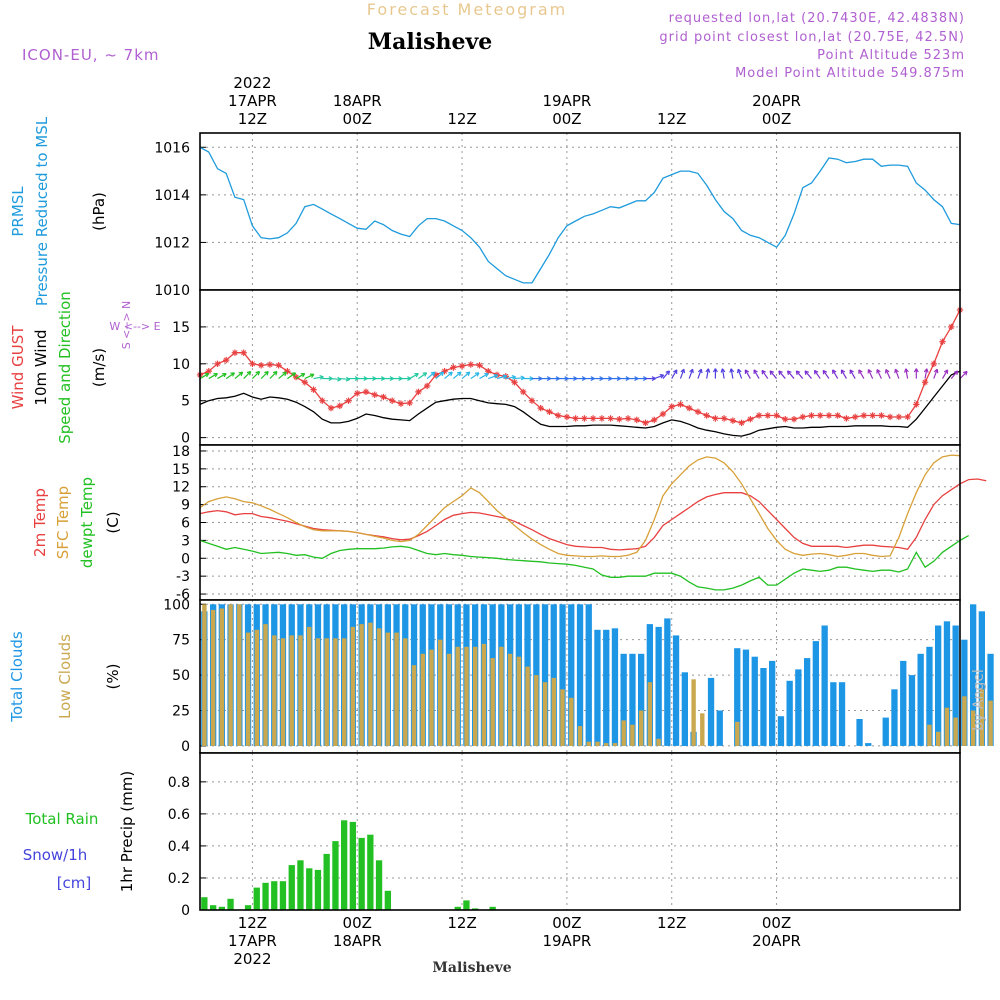 The width and height of the screenshot is (1000, 1000). What do you see at coordinates (776, 101) in the screenshot?
I see `top-time-label: 20APR` at bounding box center [776, 101].